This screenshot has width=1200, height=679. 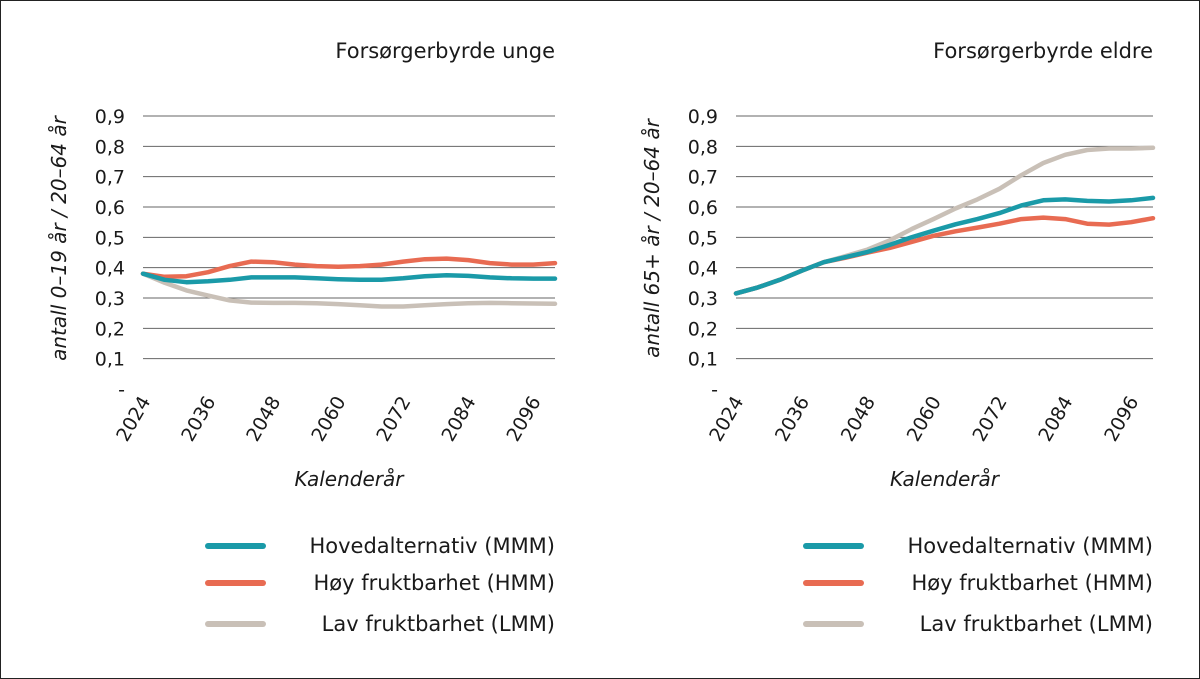 What do you see at coordinates (1043, 51) in the screenshot?
I see `chart-title: Forsørgerbyrde eldre` at bounding box center [1043, 51].